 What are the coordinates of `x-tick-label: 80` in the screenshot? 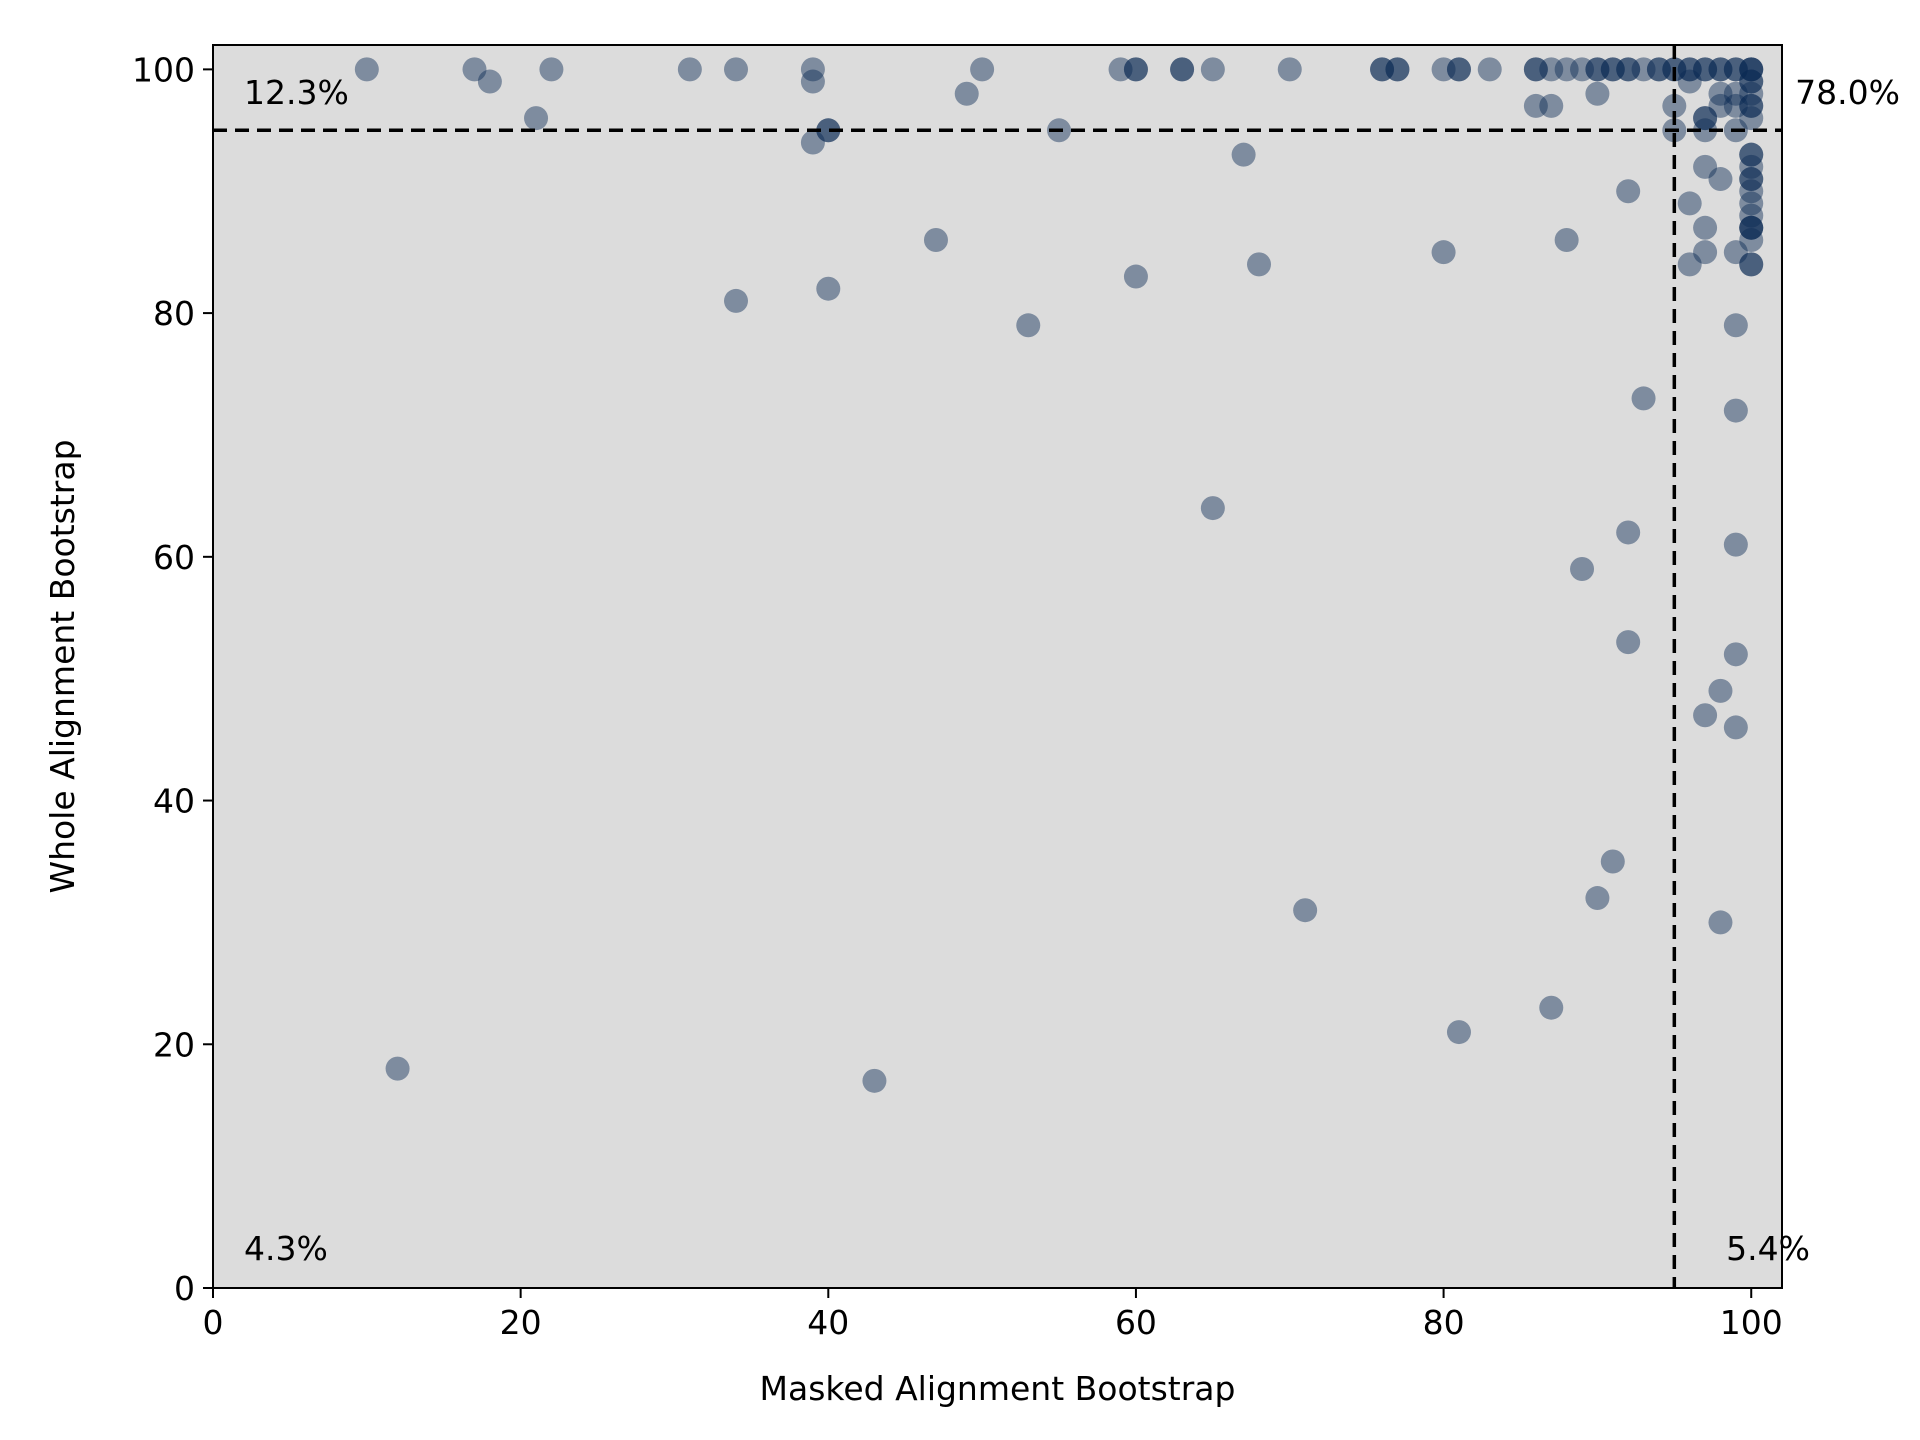 It's located at (1444, 1322).